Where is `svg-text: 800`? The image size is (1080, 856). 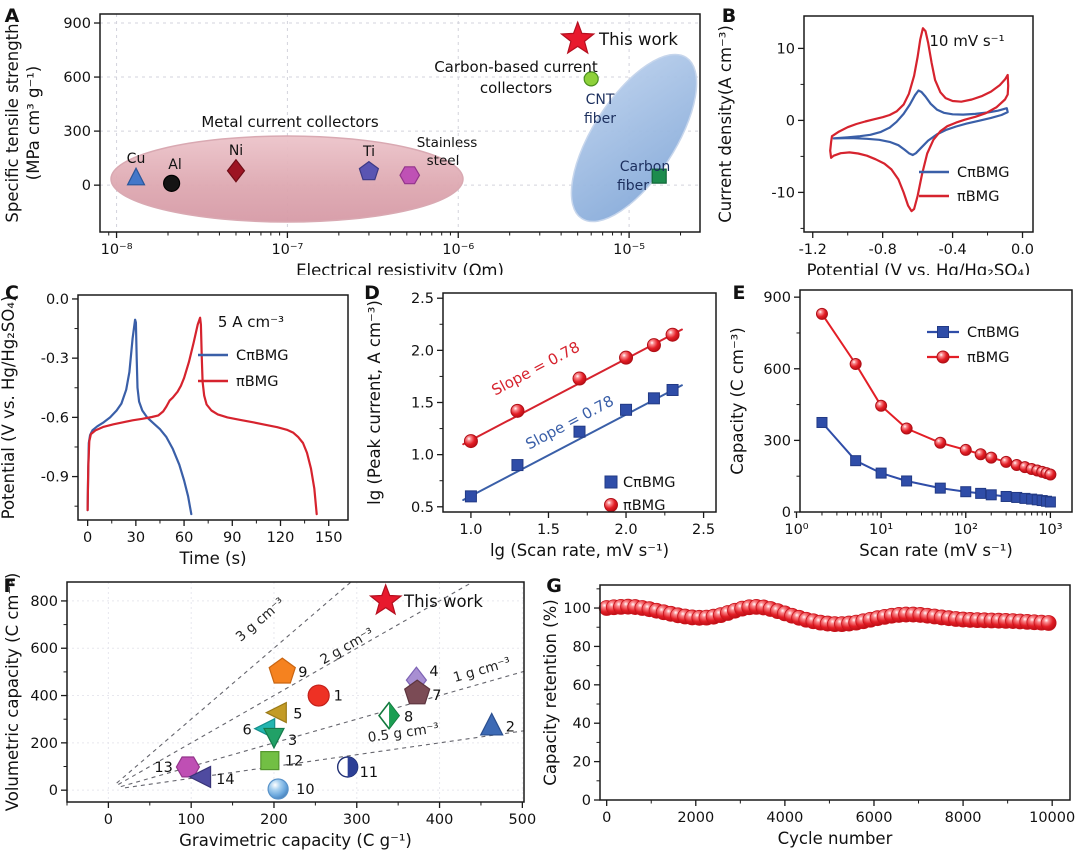
svg-text: 800 is located at coordinates (44, 602).